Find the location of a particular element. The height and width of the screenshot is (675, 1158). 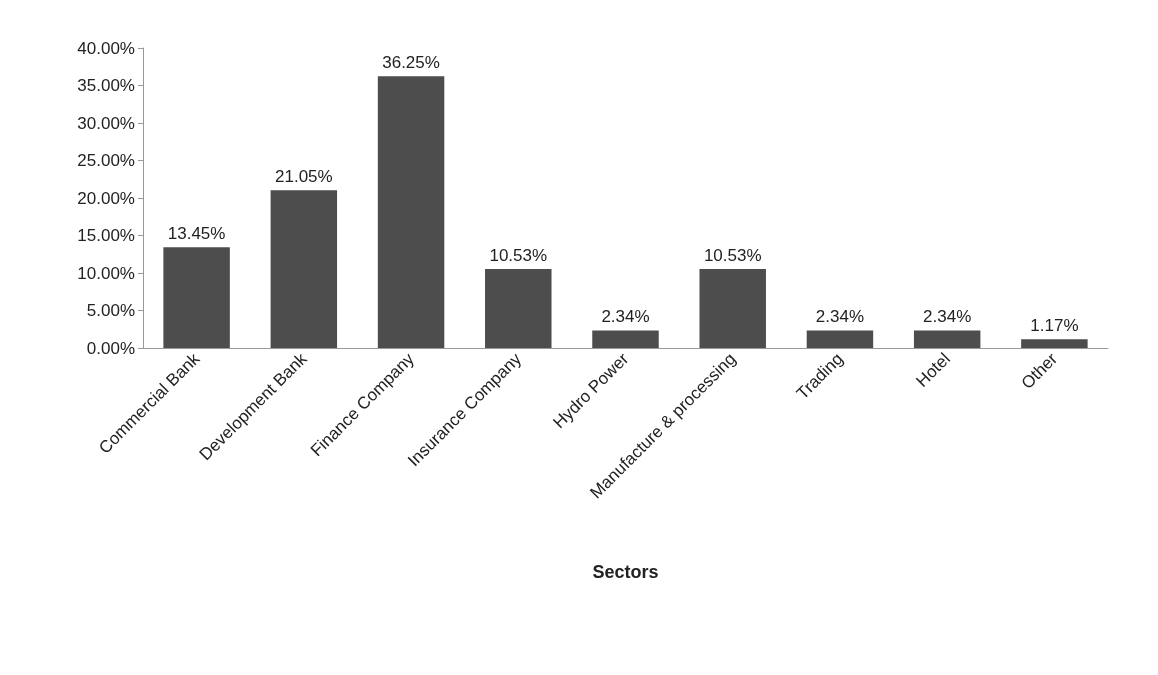

x-axis-title: Sectors is located at coordinates (625, 572).